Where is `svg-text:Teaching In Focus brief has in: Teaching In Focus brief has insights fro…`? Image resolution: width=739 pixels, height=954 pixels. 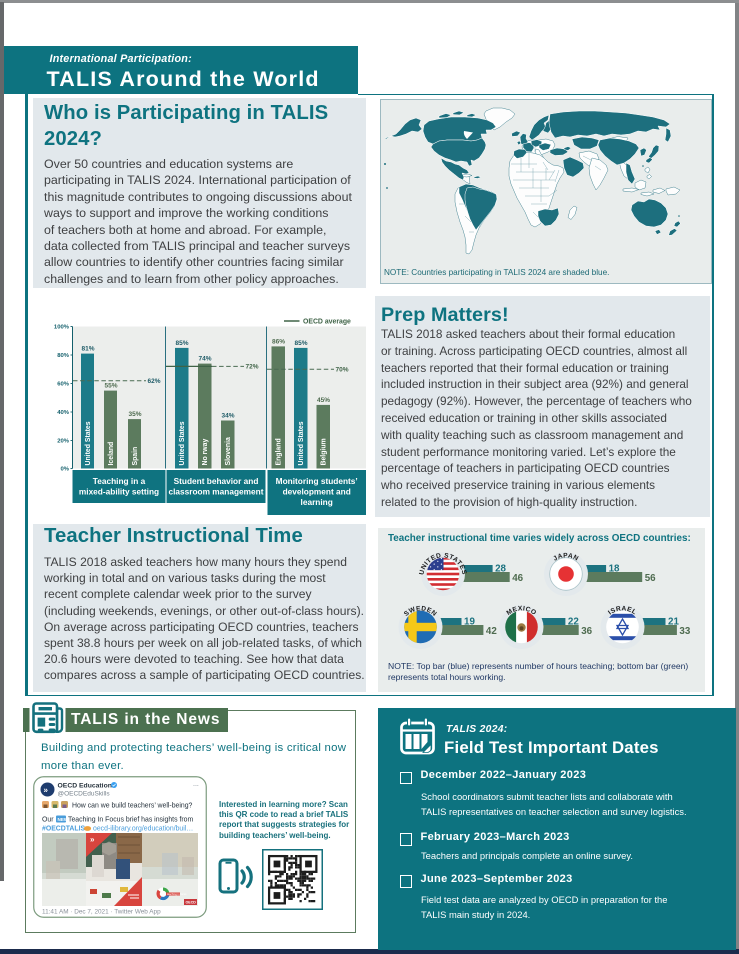 svg-text:Teaching In Focus brief has in: Teaching In Focus brief has insights fro… is located at coordinates (130, 820).